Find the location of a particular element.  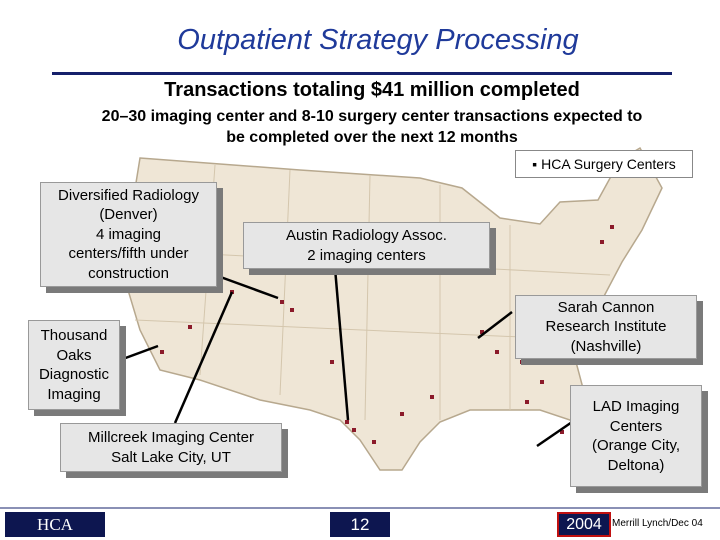

callout-line: Salt Lake City, UT is located at coordinates (171, 457).